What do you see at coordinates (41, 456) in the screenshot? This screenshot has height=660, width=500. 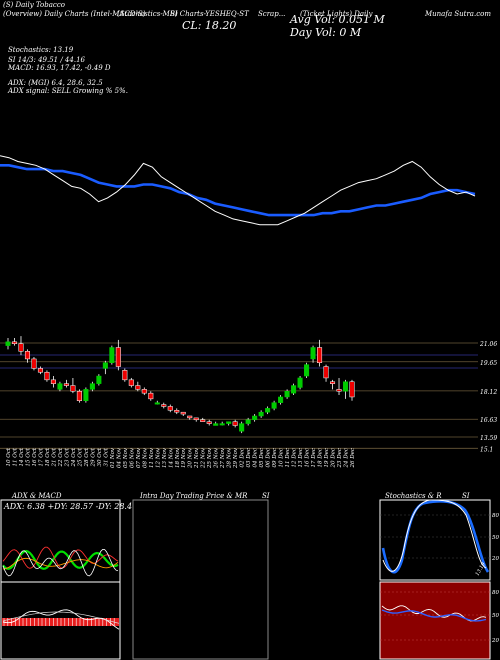 I see `date-tick-label: 17 Oct` at bounding box center [41, 456].